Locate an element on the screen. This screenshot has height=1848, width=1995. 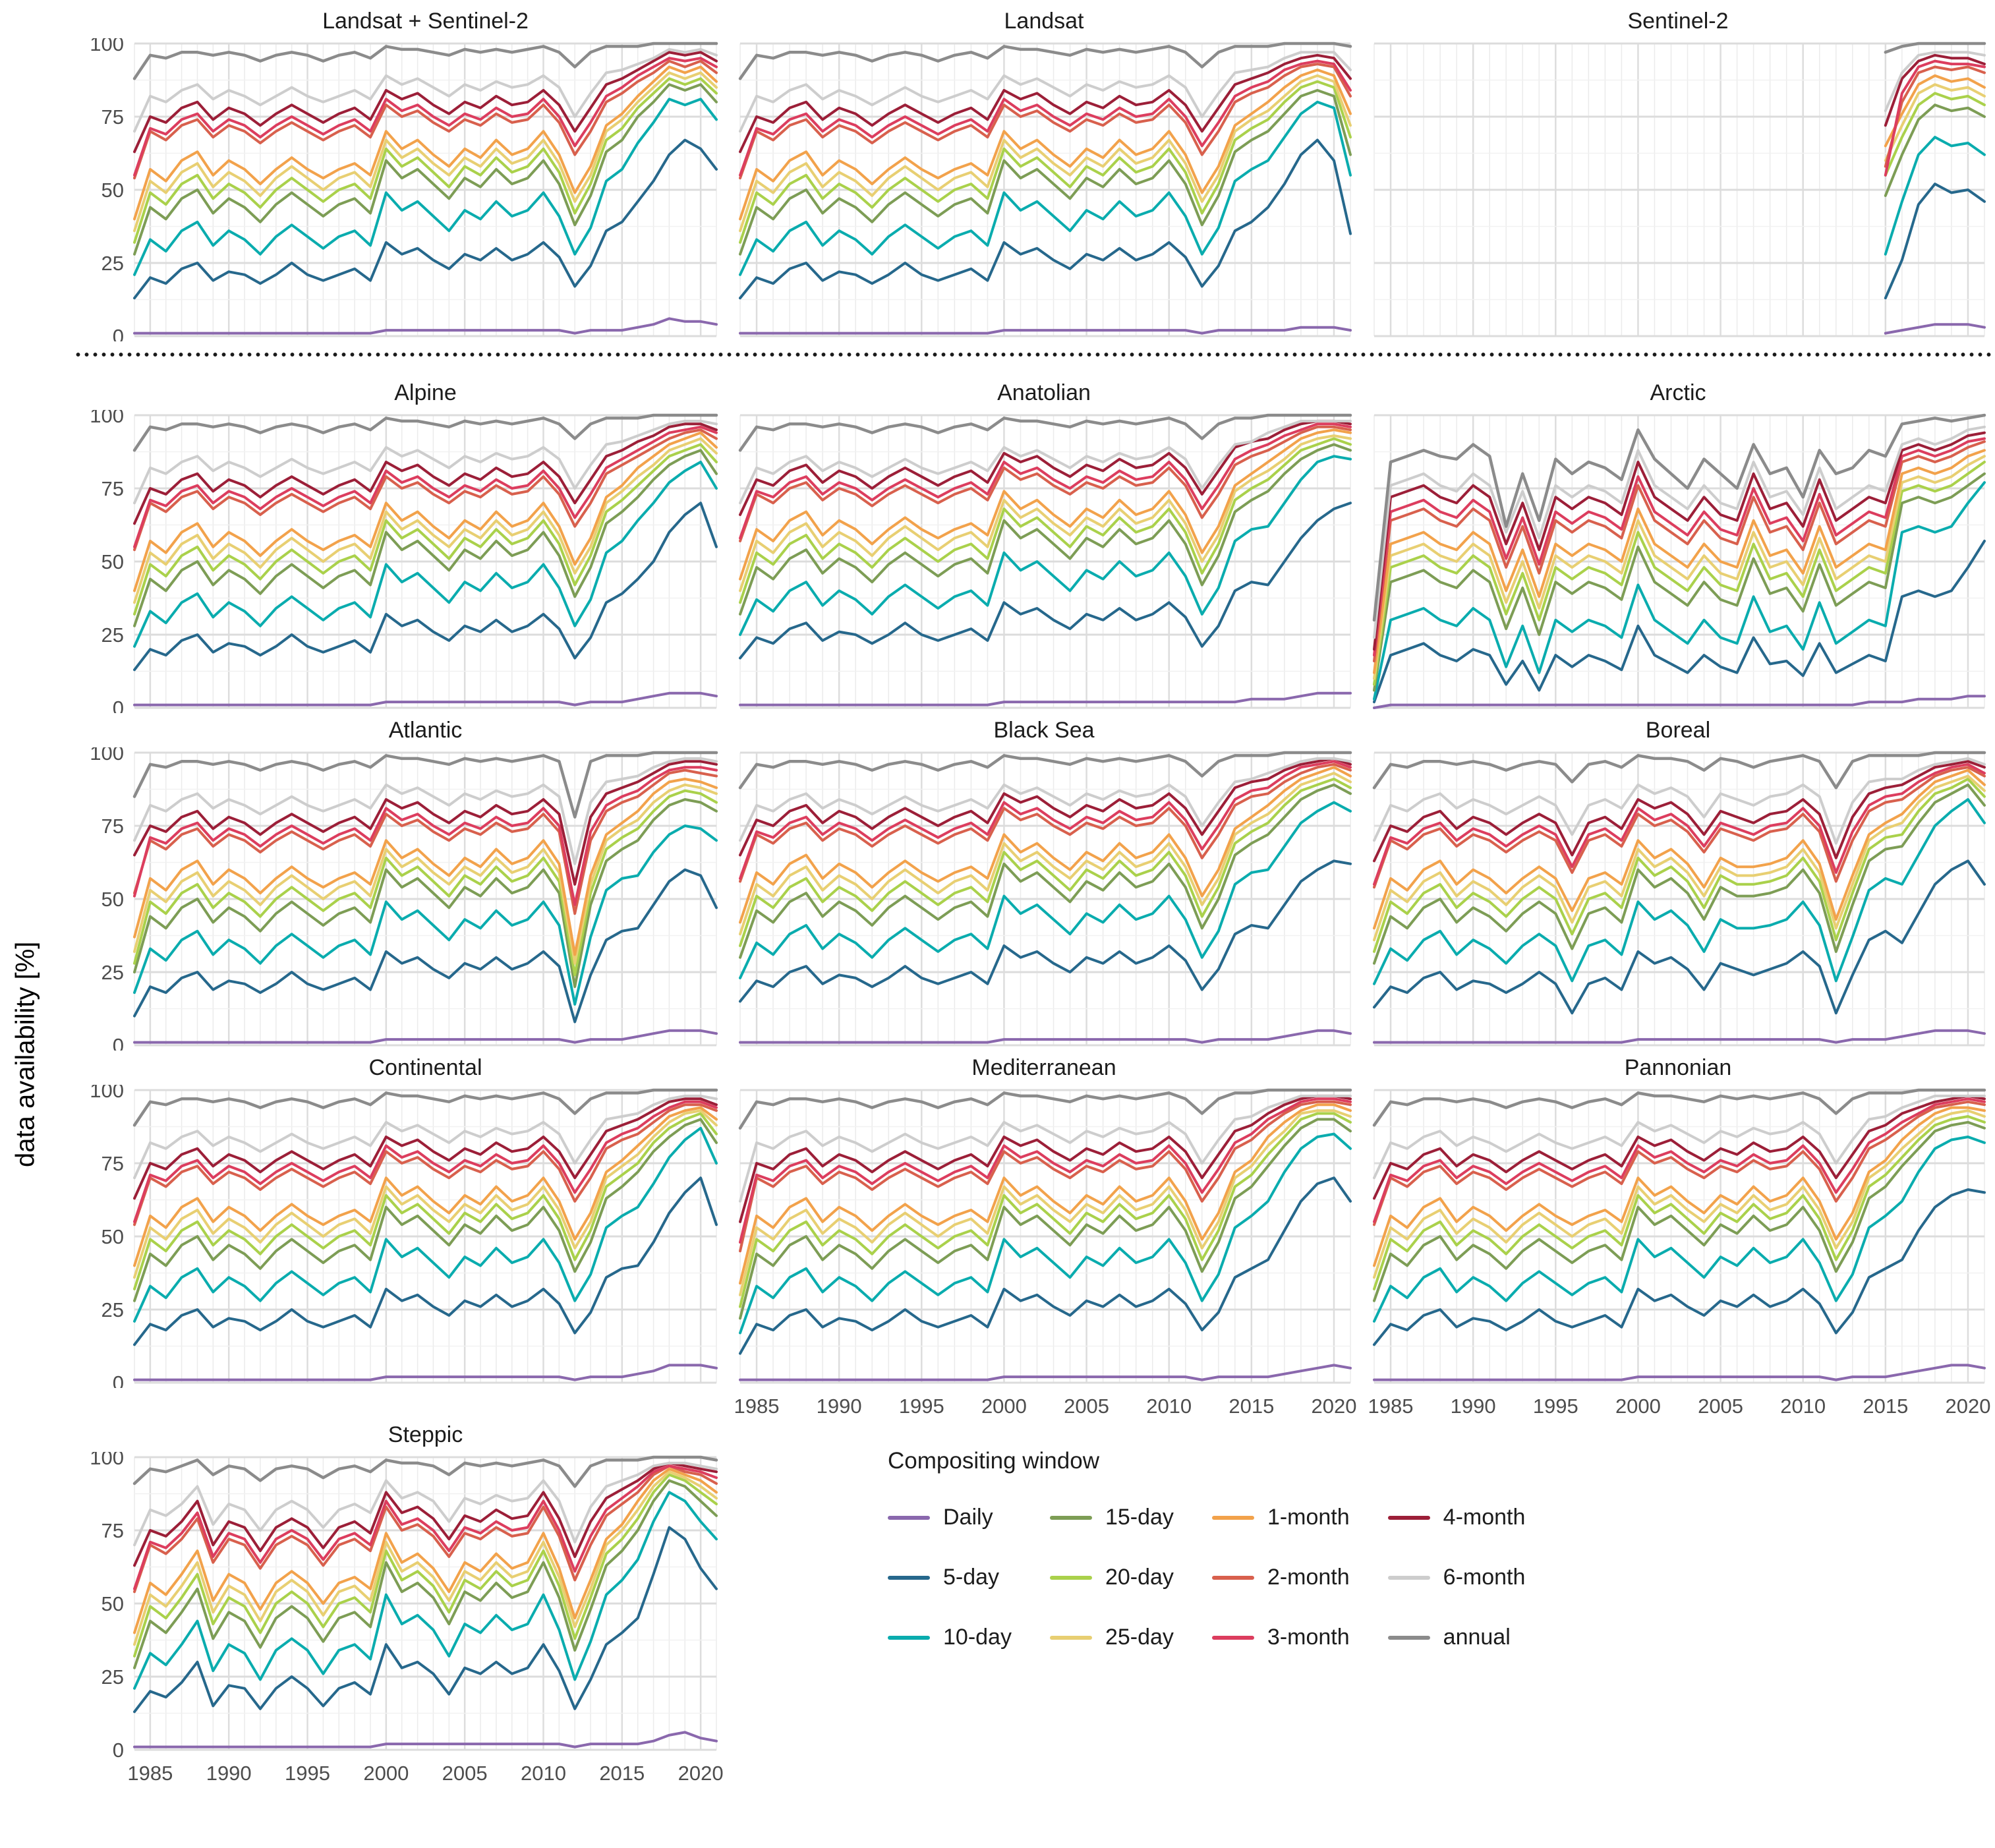
series-5-day-anatolian is located at coordinates (1045, 581).